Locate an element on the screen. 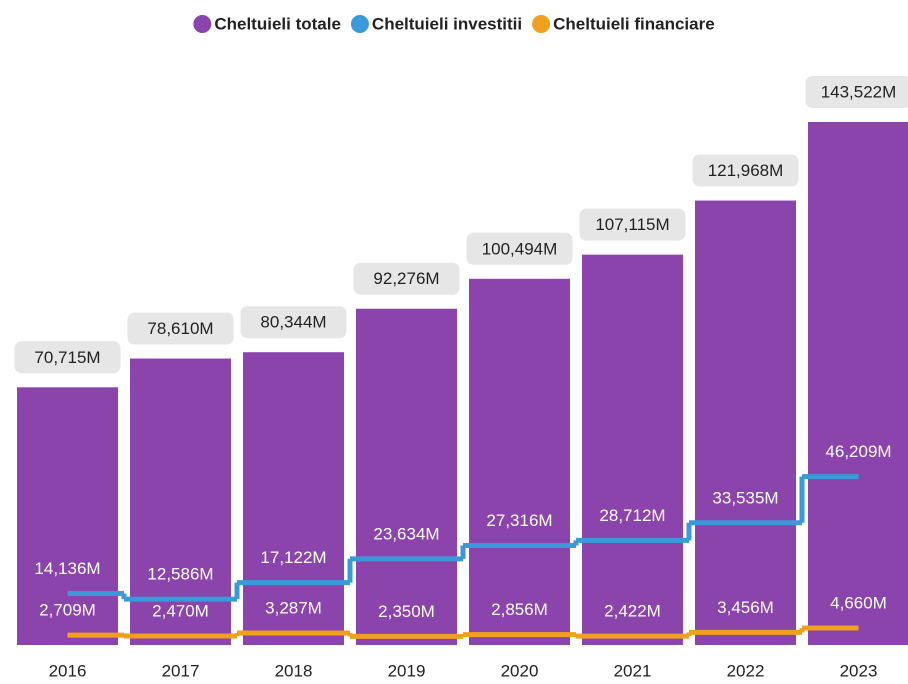  value-label: 23,634M is located at coordinates (406, 533).